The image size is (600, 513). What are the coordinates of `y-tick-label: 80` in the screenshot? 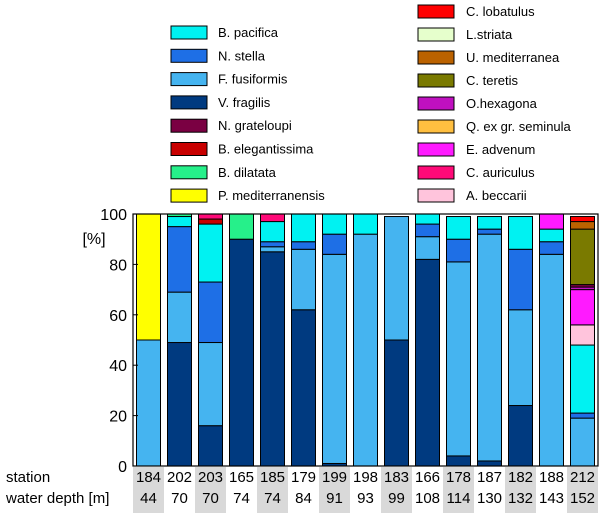 It's located at (118, 265).